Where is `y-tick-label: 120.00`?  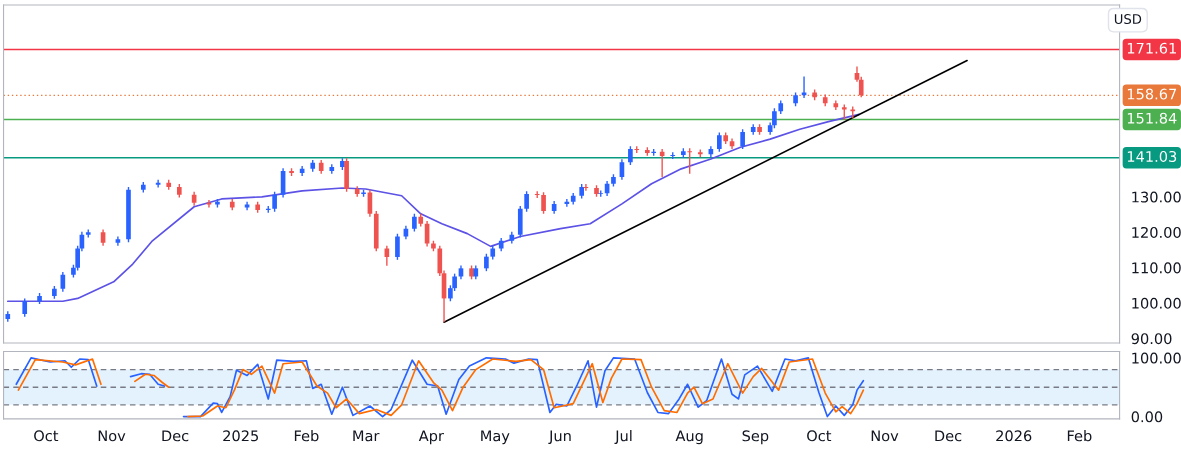
y-tick-label: 120.00 is located at coordinates (1156, 232).